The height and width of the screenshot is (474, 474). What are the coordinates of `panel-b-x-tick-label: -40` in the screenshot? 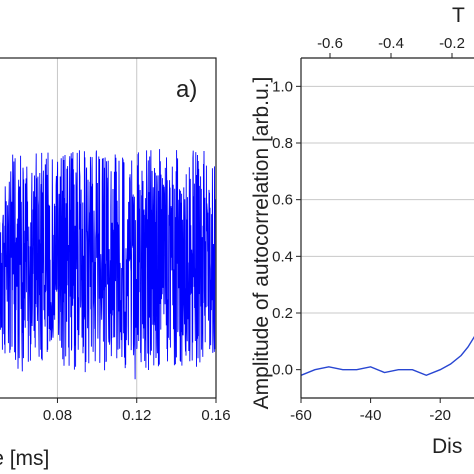 It's located at (371, 415).